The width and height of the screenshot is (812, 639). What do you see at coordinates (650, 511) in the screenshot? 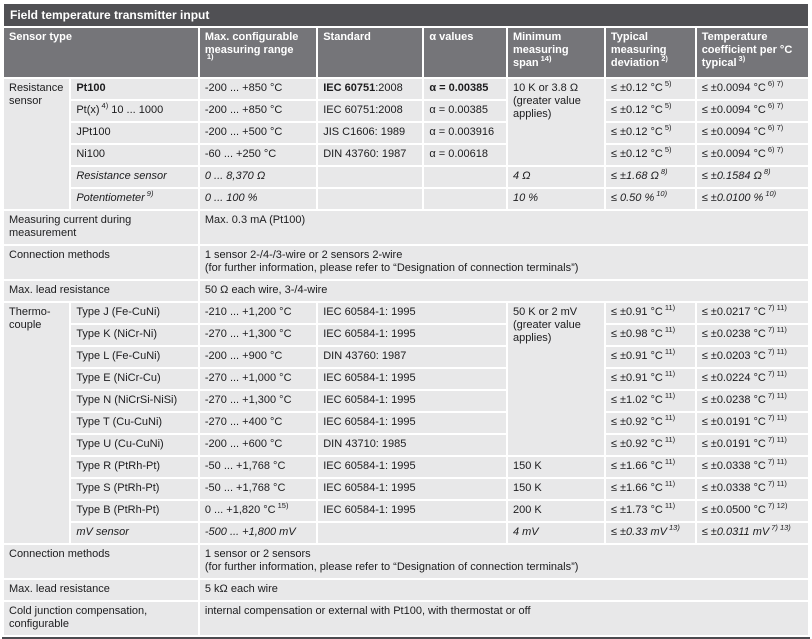
I see `cell-deviation: ≤ ±1.73 °C 11)` at bounding box center [650, 511].